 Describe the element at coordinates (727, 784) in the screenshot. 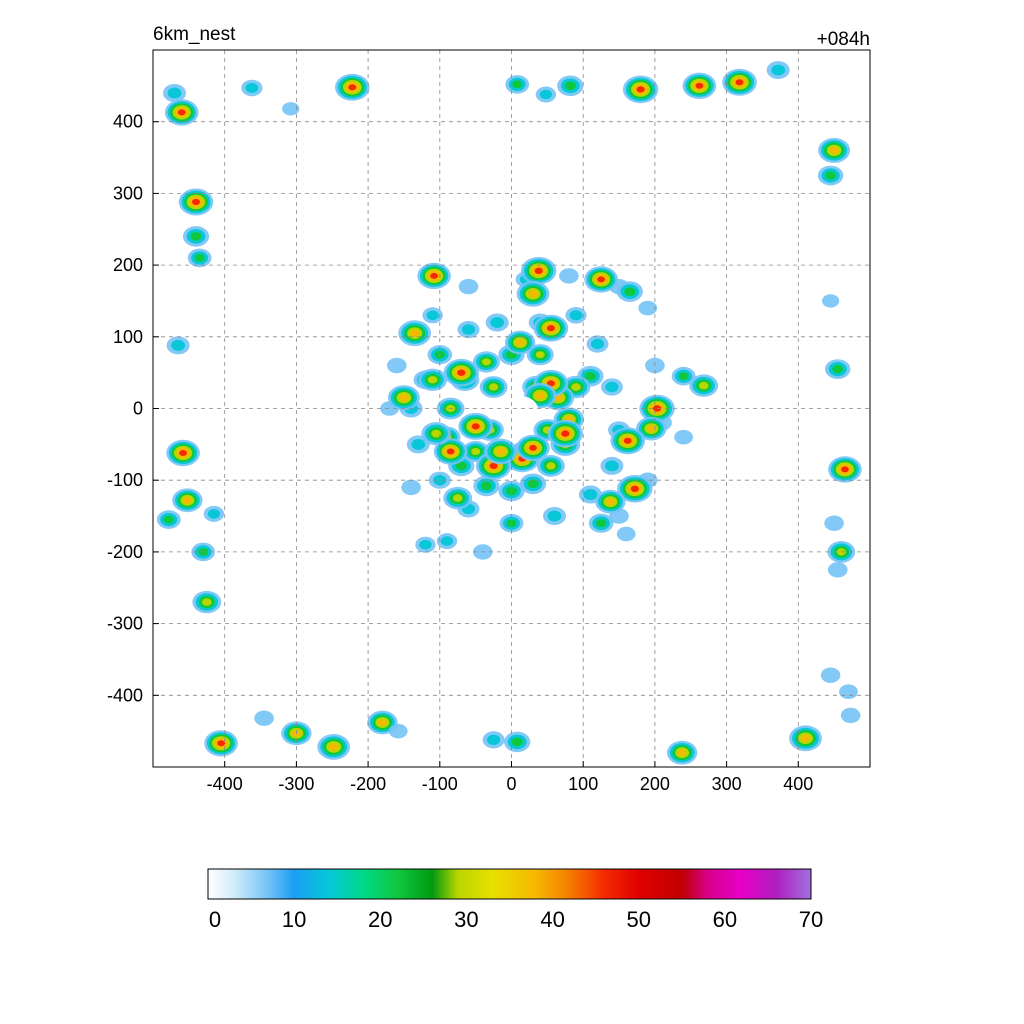

I see `x-tick-label: 300` at that location.